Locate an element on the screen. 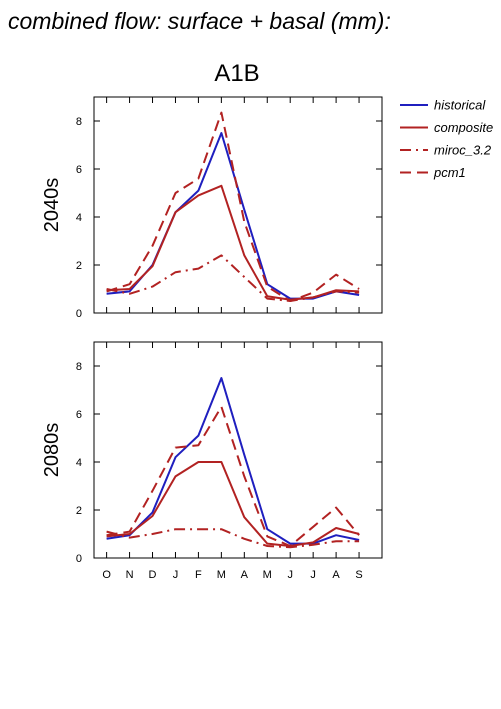 Image resolution: width=501 pixels, height=709 pixels. legend: historical composite miroc_3.2 pcm1 is located at coordinates (446, 139).